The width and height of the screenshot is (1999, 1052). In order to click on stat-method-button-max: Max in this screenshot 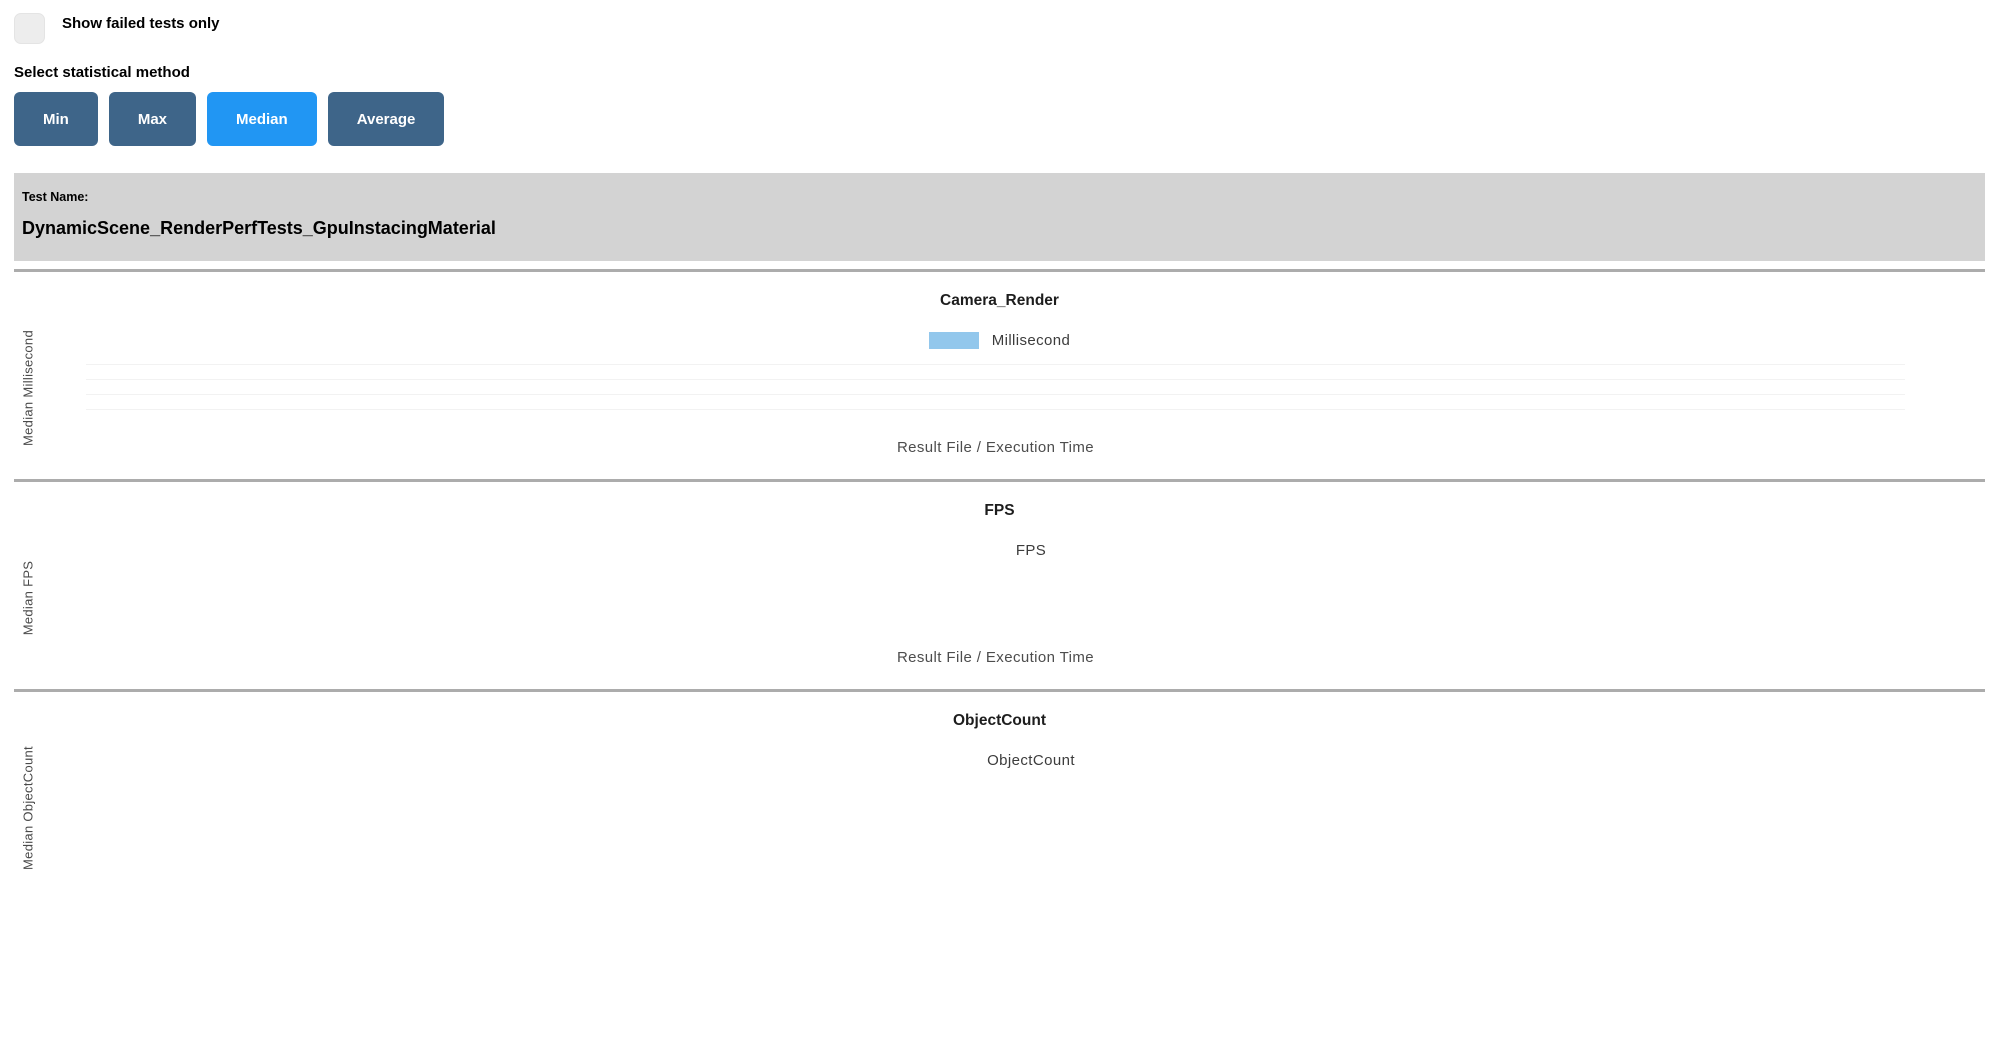, I will do `click(152, 119)`.